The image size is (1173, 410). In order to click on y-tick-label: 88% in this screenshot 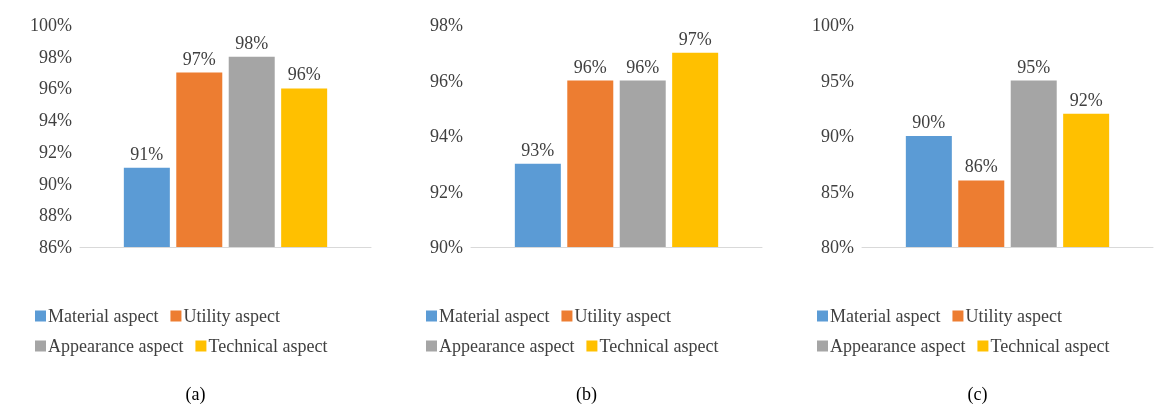, I will do `click(55, 215)`.